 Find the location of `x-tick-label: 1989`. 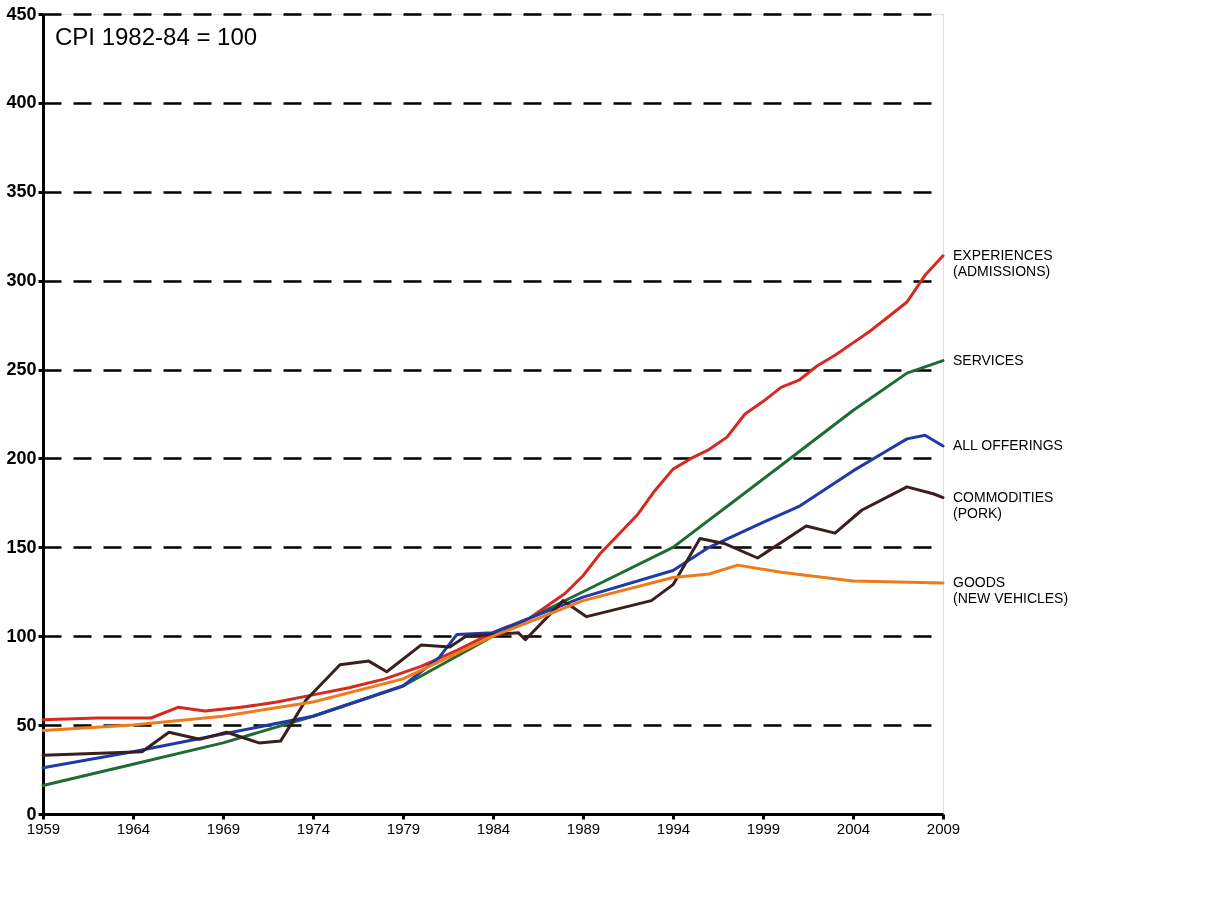

x-tick-label: 1989 is located at coordinates (583, 828).